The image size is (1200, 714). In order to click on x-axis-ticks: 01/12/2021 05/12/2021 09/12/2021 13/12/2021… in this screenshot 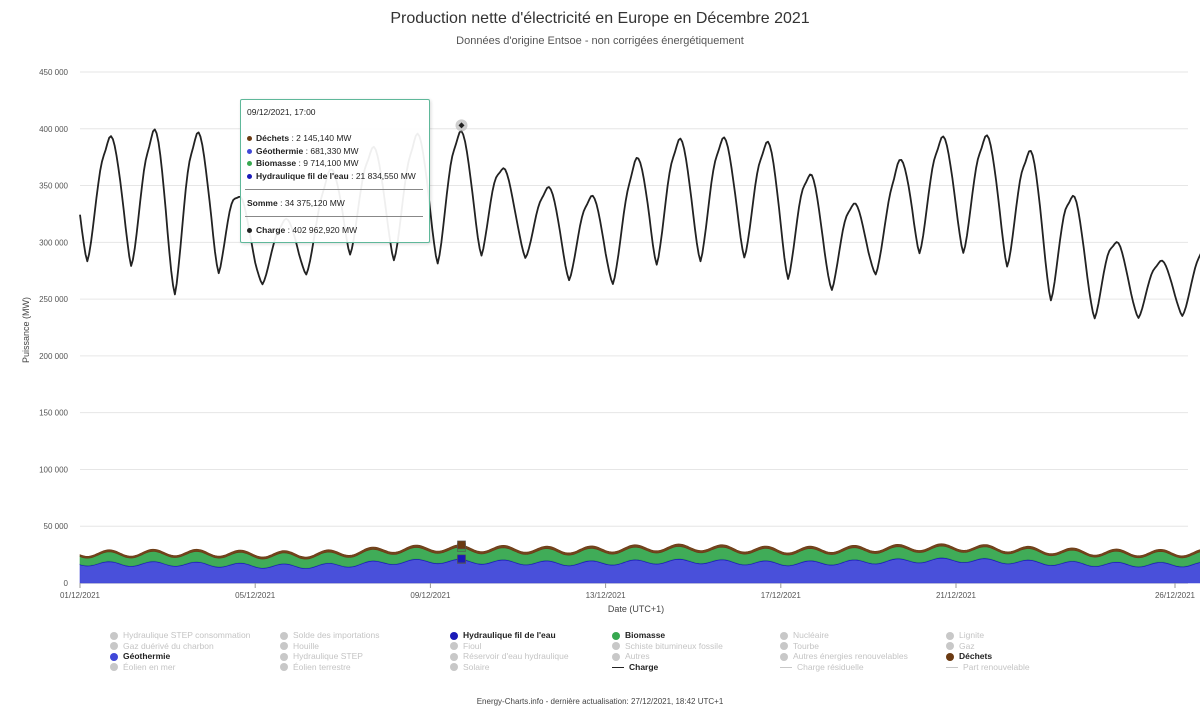, I will do `click(628, 591)`.